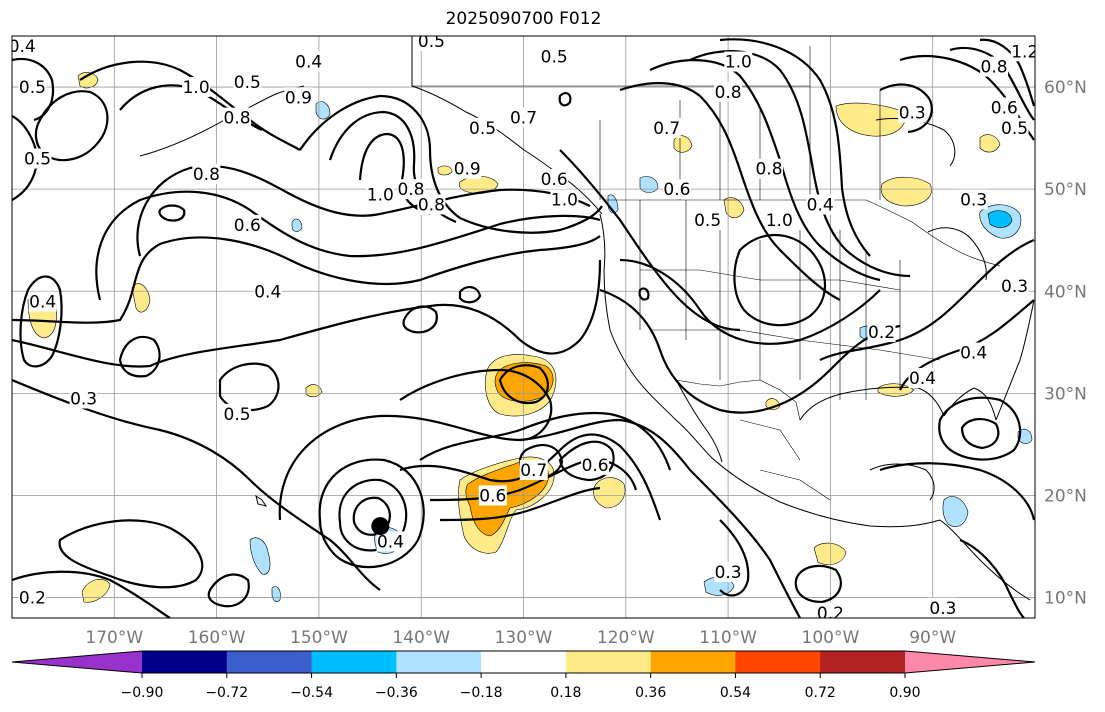  I want to click on hawaii-island, so click(261, 500).